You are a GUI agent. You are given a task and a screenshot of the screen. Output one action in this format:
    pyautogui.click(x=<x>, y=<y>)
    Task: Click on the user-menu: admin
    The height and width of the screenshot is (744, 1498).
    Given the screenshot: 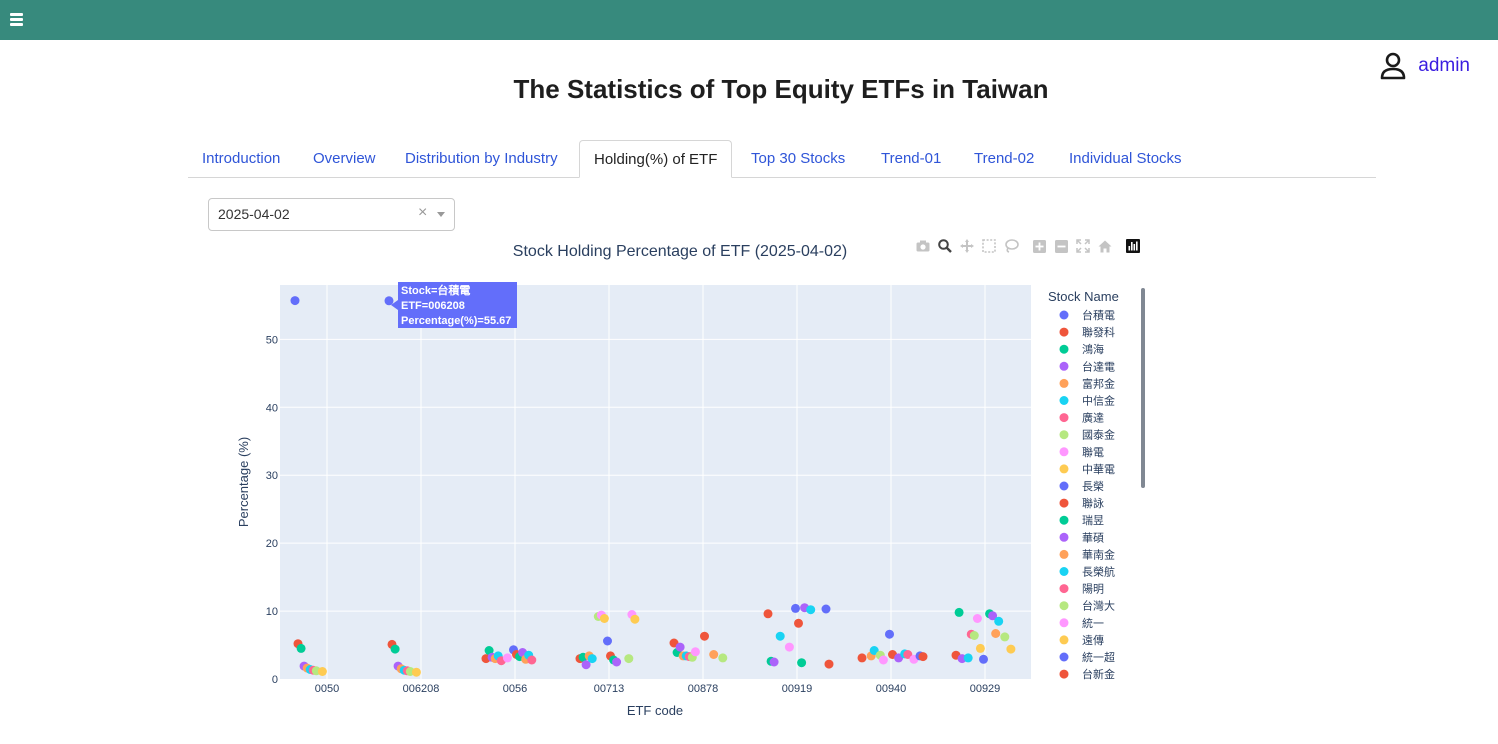 What is the action you would take?
    pyautogui.click(x=1425, y=66)
    